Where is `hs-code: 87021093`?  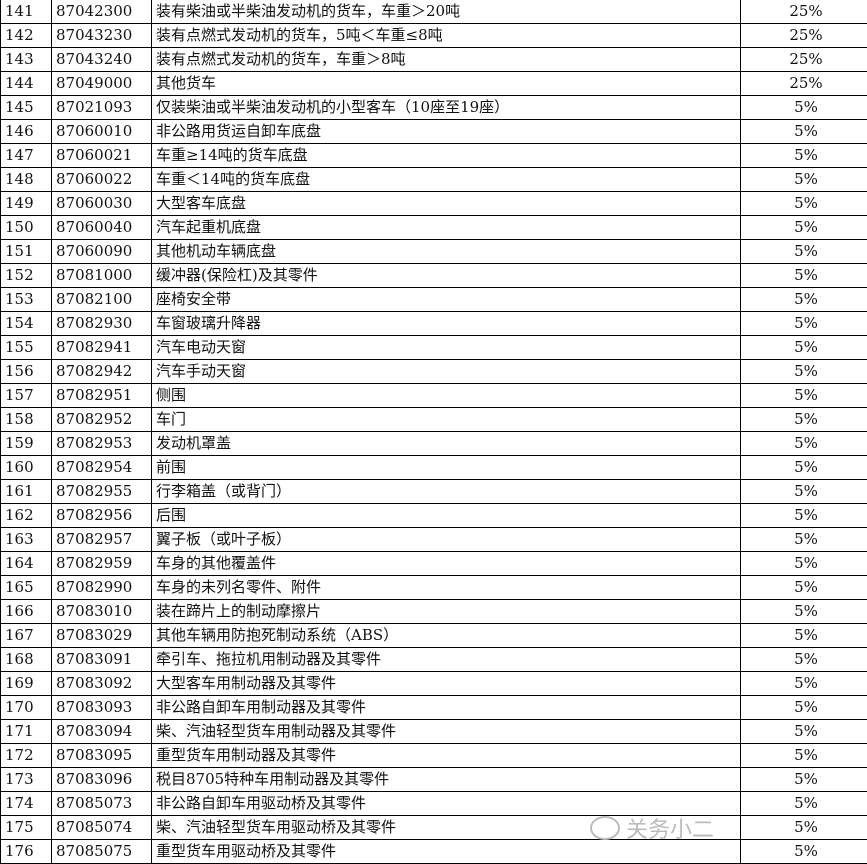
hs-code: 87021093 is located at coordinates (102, 108).